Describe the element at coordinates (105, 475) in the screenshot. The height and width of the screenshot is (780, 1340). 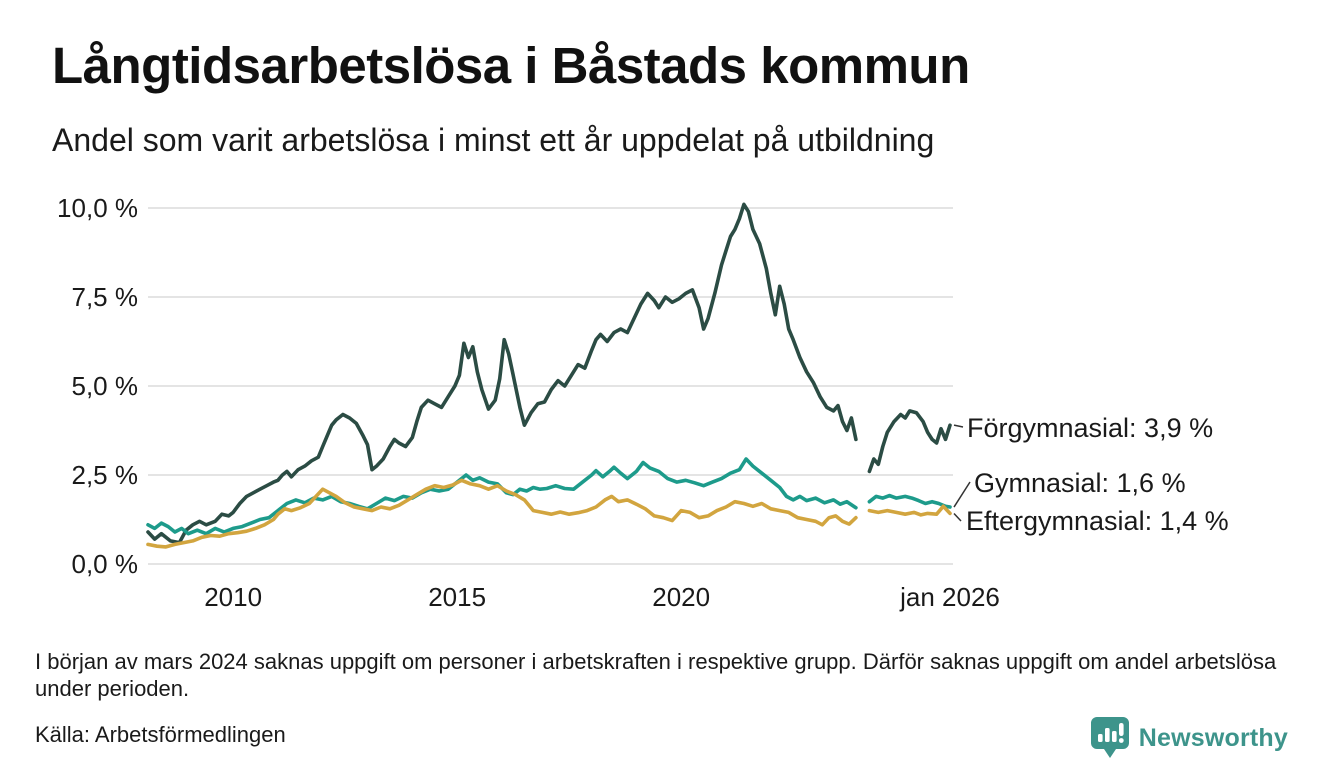
I see `y-axis-tick-label: 2,5 %` at that location.